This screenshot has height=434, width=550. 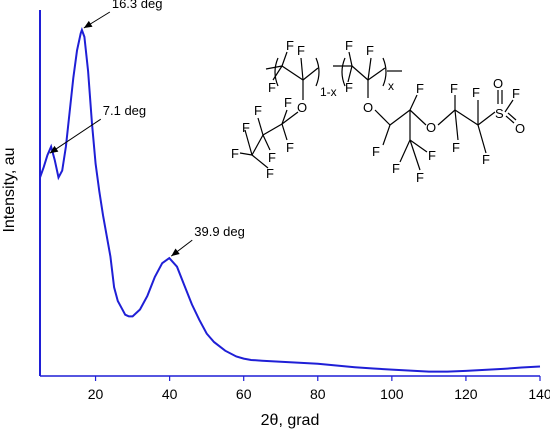 I want to click on bond-right-f4, so click(x=456, y=125).